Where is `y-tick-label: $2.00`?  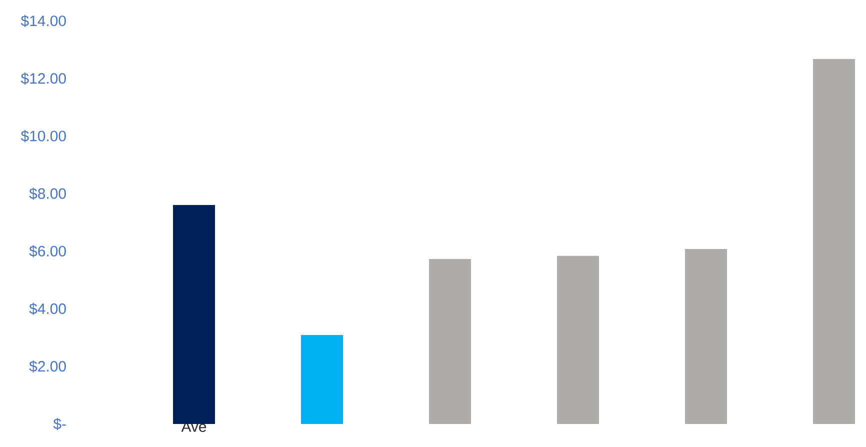 y-tick-label: $2.00 is located at coordinates (47, 366).